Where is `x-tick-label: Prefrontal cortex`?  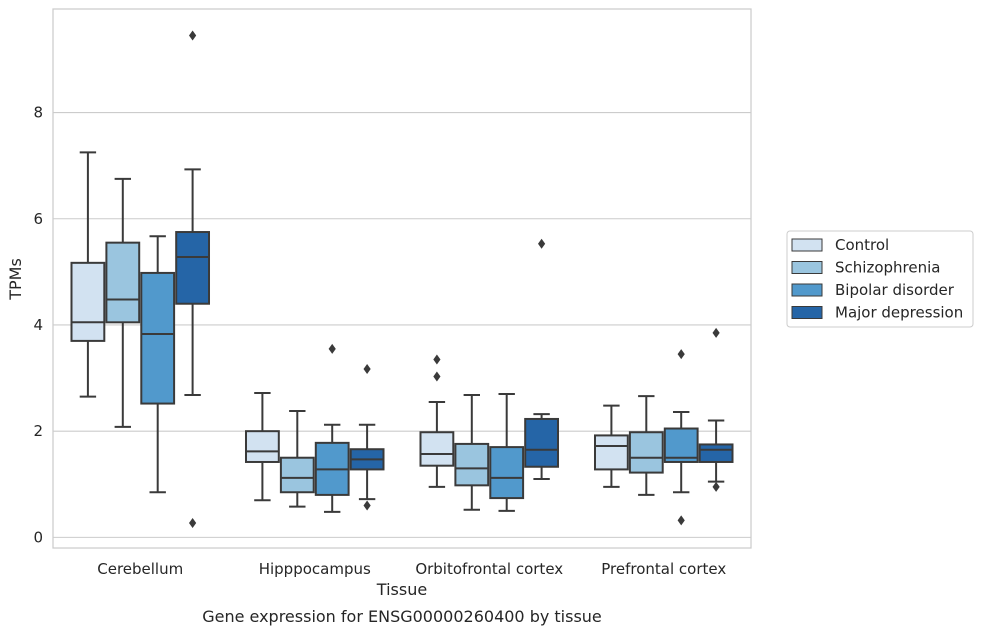
x-tick-label: Prefrontal cortex is located at coordinates (663, 569).